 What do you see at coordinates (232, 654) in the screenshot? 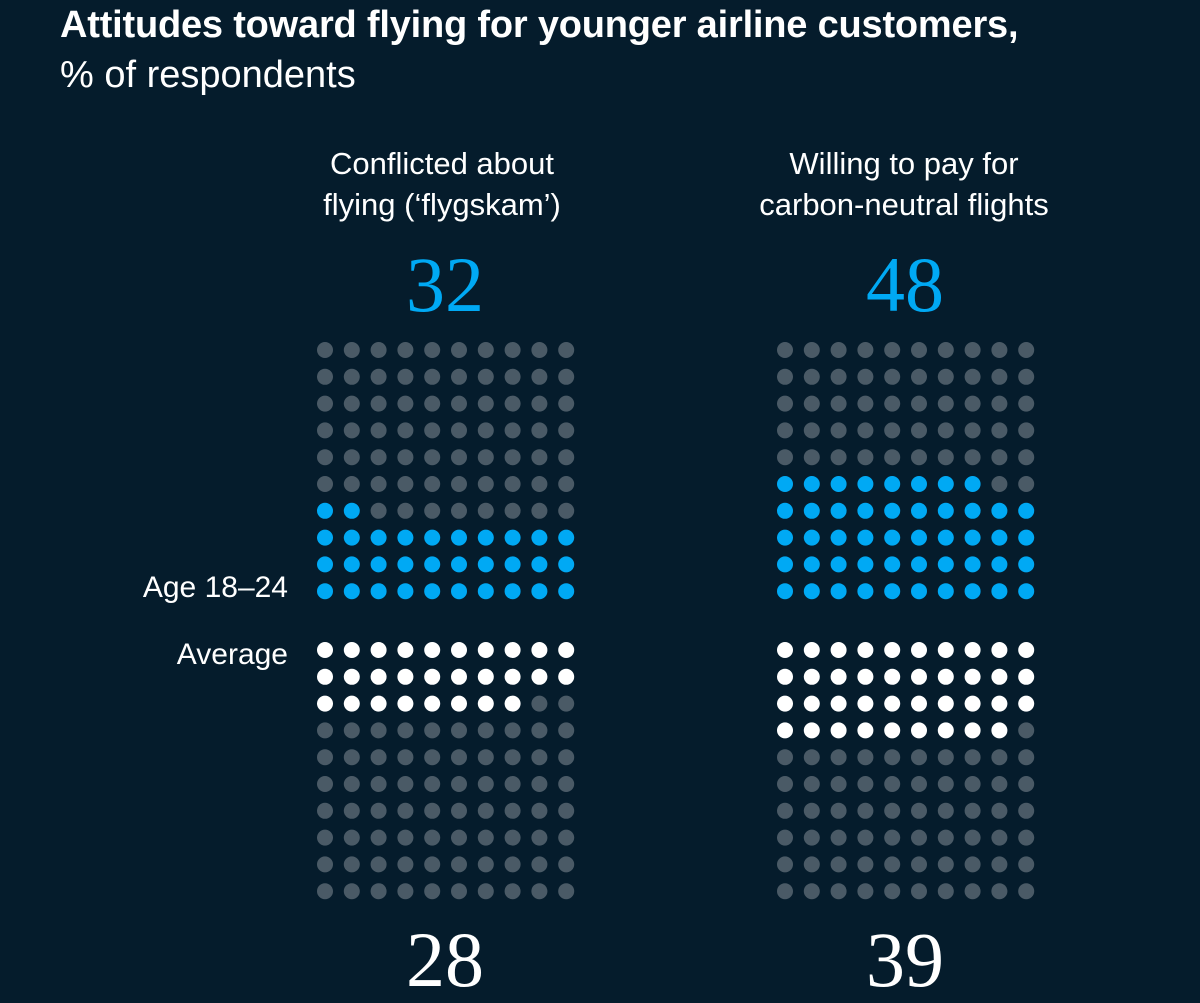
I see `row-label-average: Average` at bounding box center [232, 654].